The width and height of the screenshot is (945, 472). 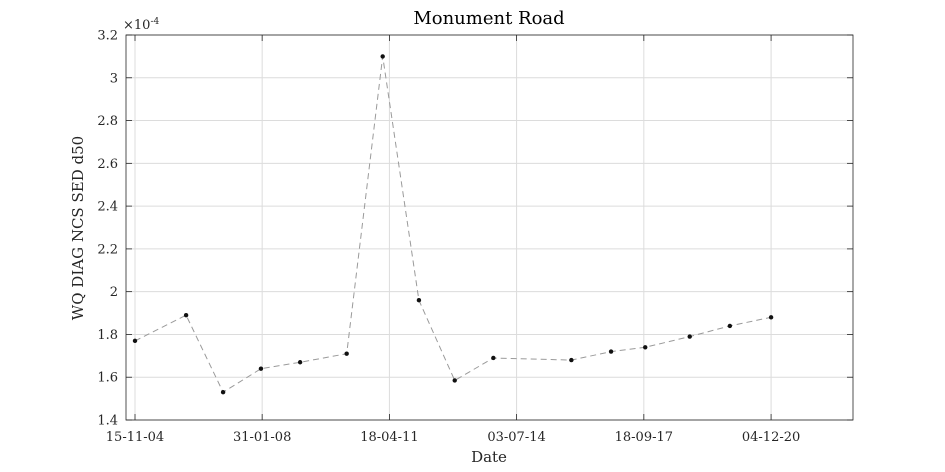 I want to click on y-exponent-label: ×10⁻⁴, so click(x=141, y=25).